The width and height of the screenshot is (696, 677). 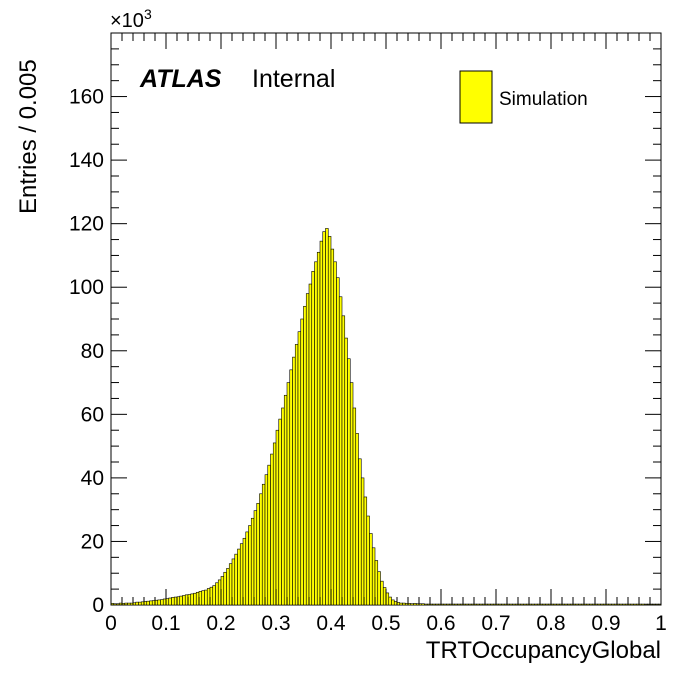 What do you see at coordinates (92, 541) in the screenshot?
I see `y-tick-label: 20` at bounding box center [92, 541].